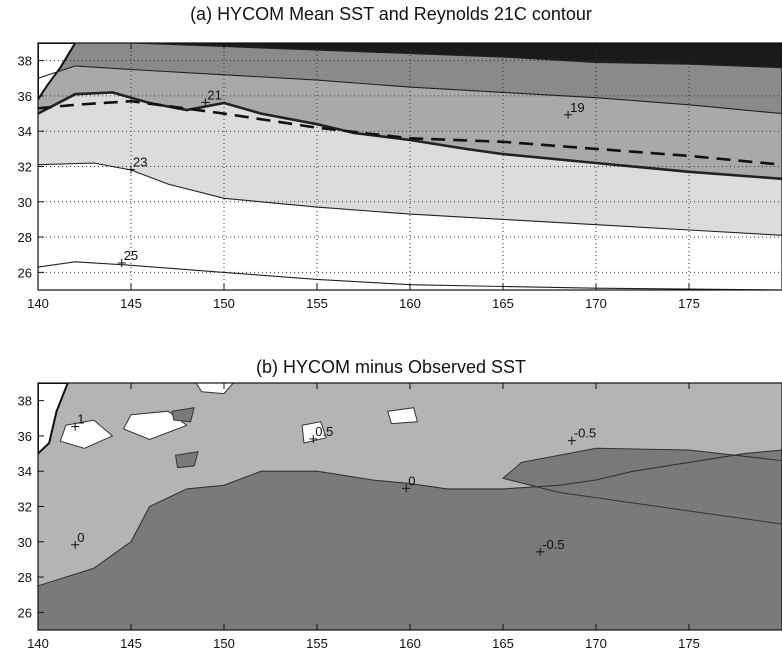 The width and height of the screenshot is (782, 657). I want to click on reynolds-21c-contour, so click(410, 132).